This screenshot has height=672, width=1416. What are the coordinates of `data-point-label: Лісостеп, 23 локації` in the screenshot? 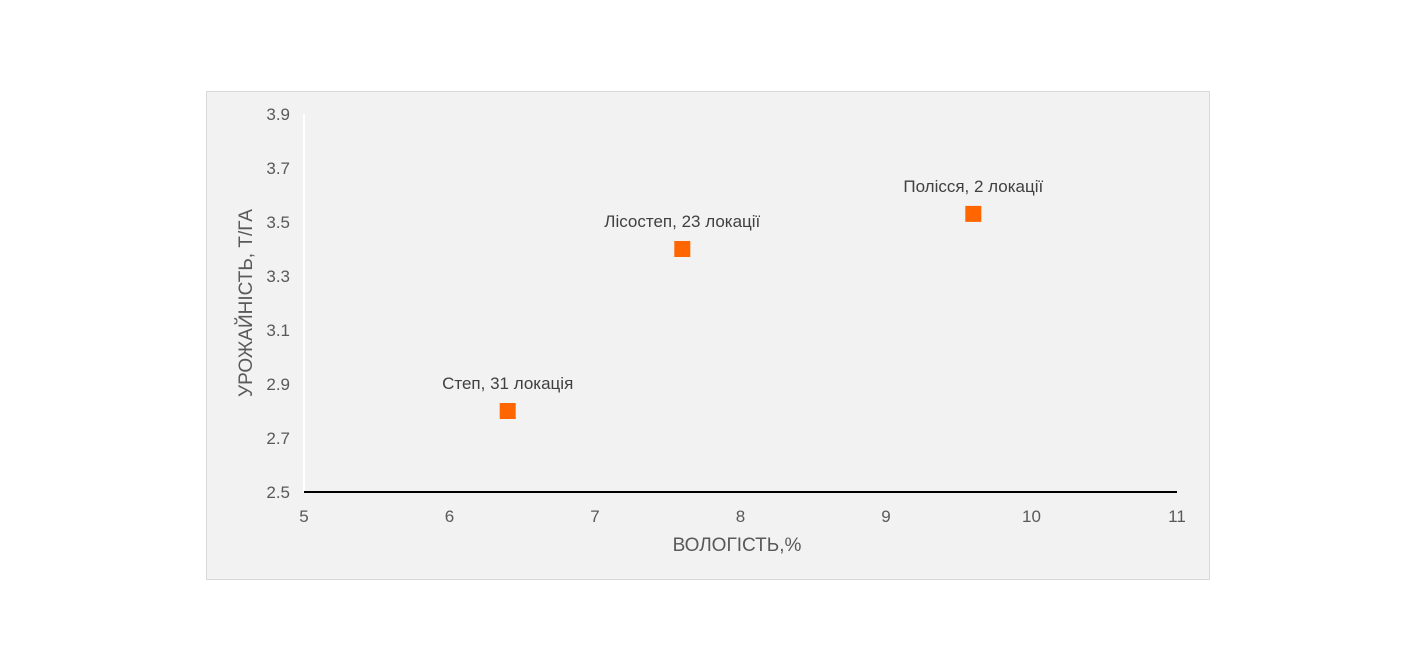 It's located at (682, 221).